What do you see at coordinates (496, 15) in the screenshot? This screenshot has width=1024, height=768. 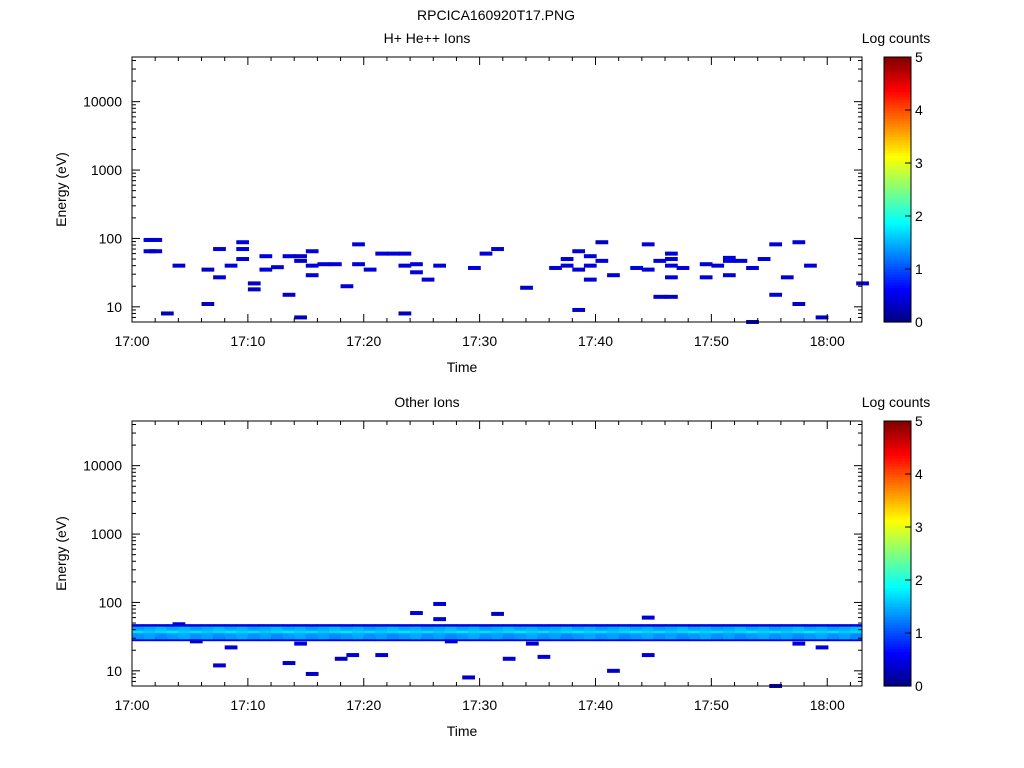 I see `figure-title: RPCICA160920T17.PNG` at bounding box center [496, 15].